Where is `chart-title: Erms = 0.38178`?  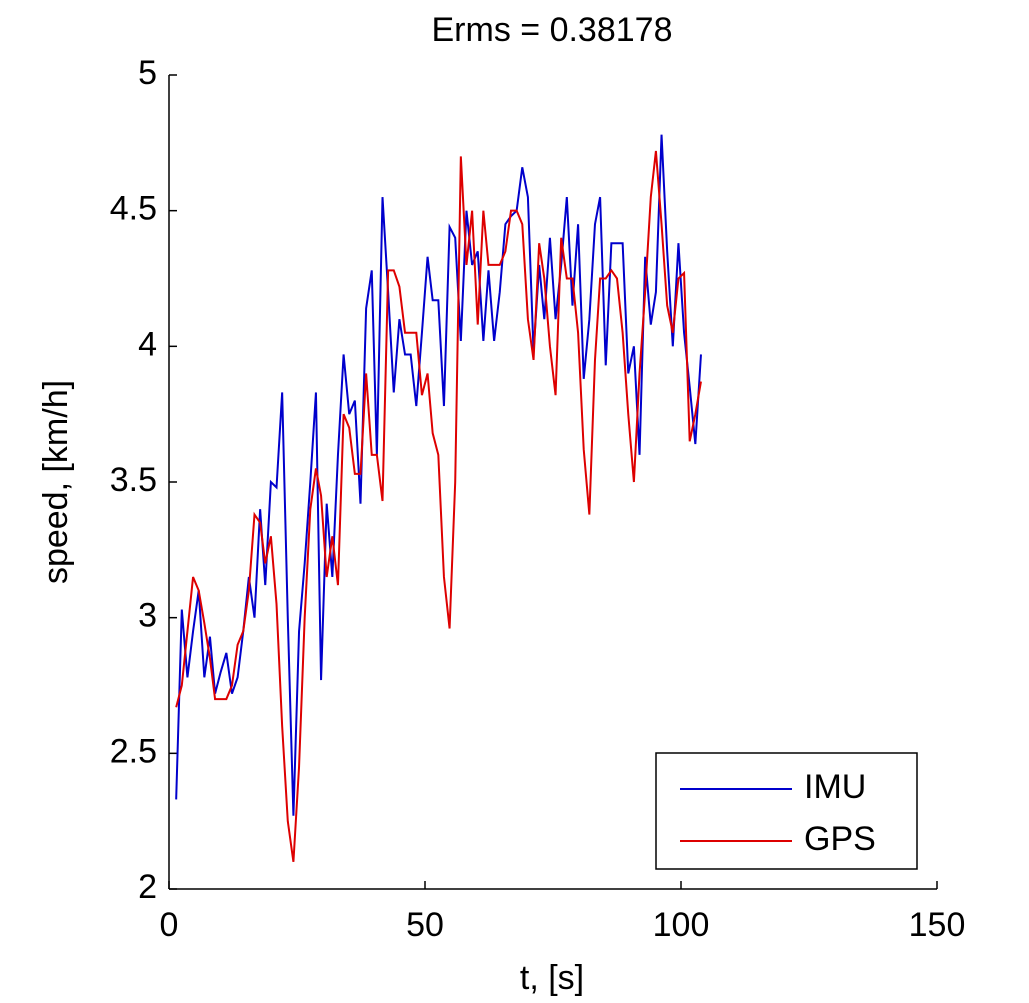
chart-title: Erms = 0.38178 is located at coordinates (552, 30).